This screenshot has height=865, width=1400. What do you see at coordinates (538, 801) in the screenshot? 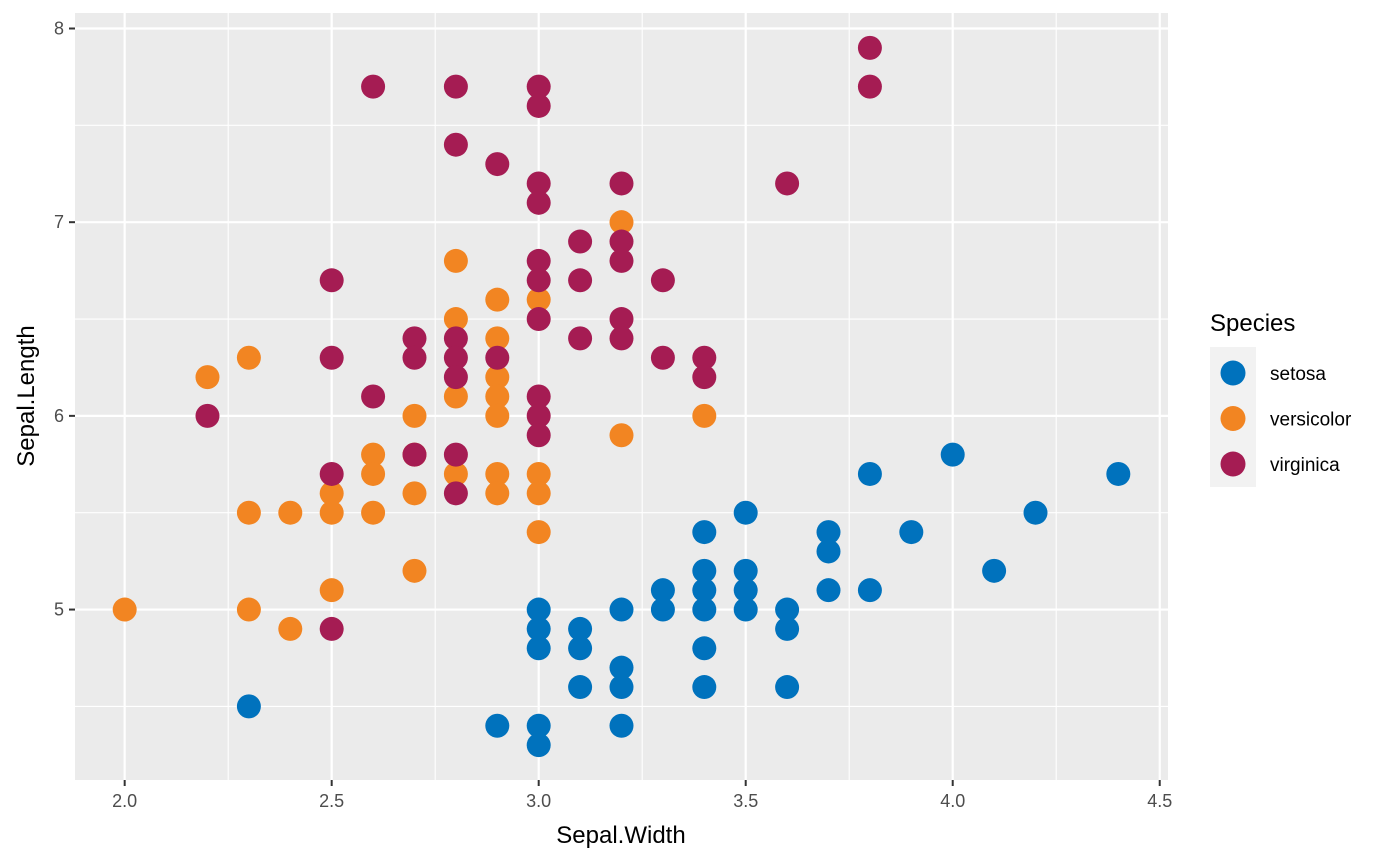
I see `x-tick-label: 3.0` at bounding box center [538, 801].